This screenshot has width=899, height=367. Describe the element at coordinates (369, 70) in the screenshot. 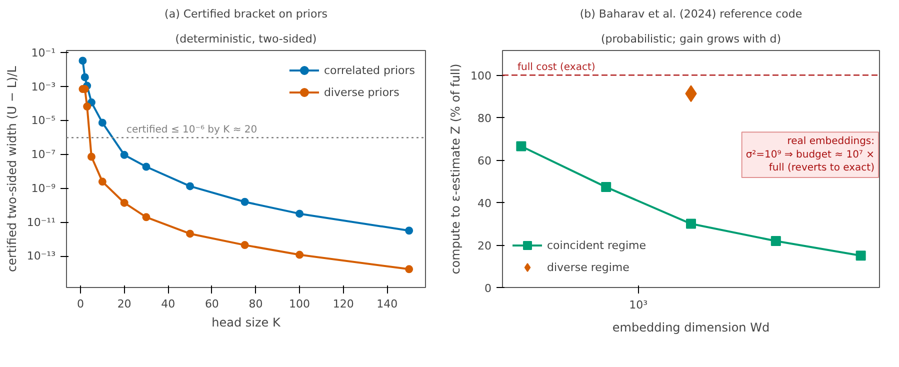

I see `legend-label: correlated priors` at that location.